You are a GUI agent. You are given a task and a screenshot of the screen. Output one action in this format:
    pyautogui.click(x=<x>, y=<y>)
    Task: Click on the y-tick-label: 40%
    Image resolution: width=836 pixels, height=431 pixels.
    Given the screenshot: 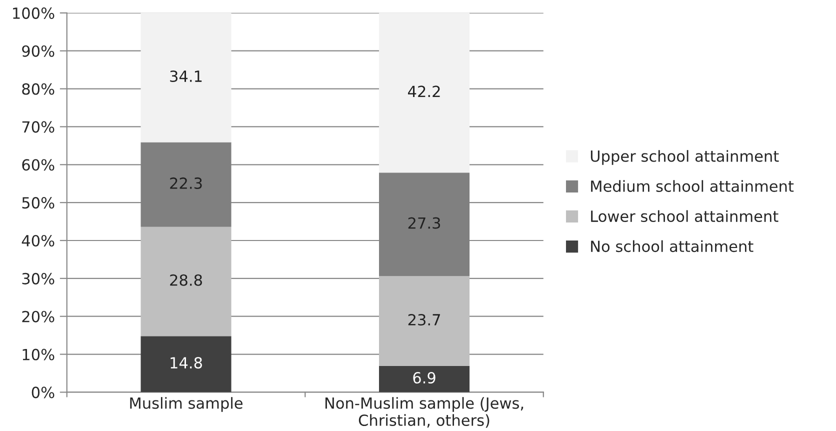 What is the action you would take?
    pyautogui.click(x=38, y=240)
    